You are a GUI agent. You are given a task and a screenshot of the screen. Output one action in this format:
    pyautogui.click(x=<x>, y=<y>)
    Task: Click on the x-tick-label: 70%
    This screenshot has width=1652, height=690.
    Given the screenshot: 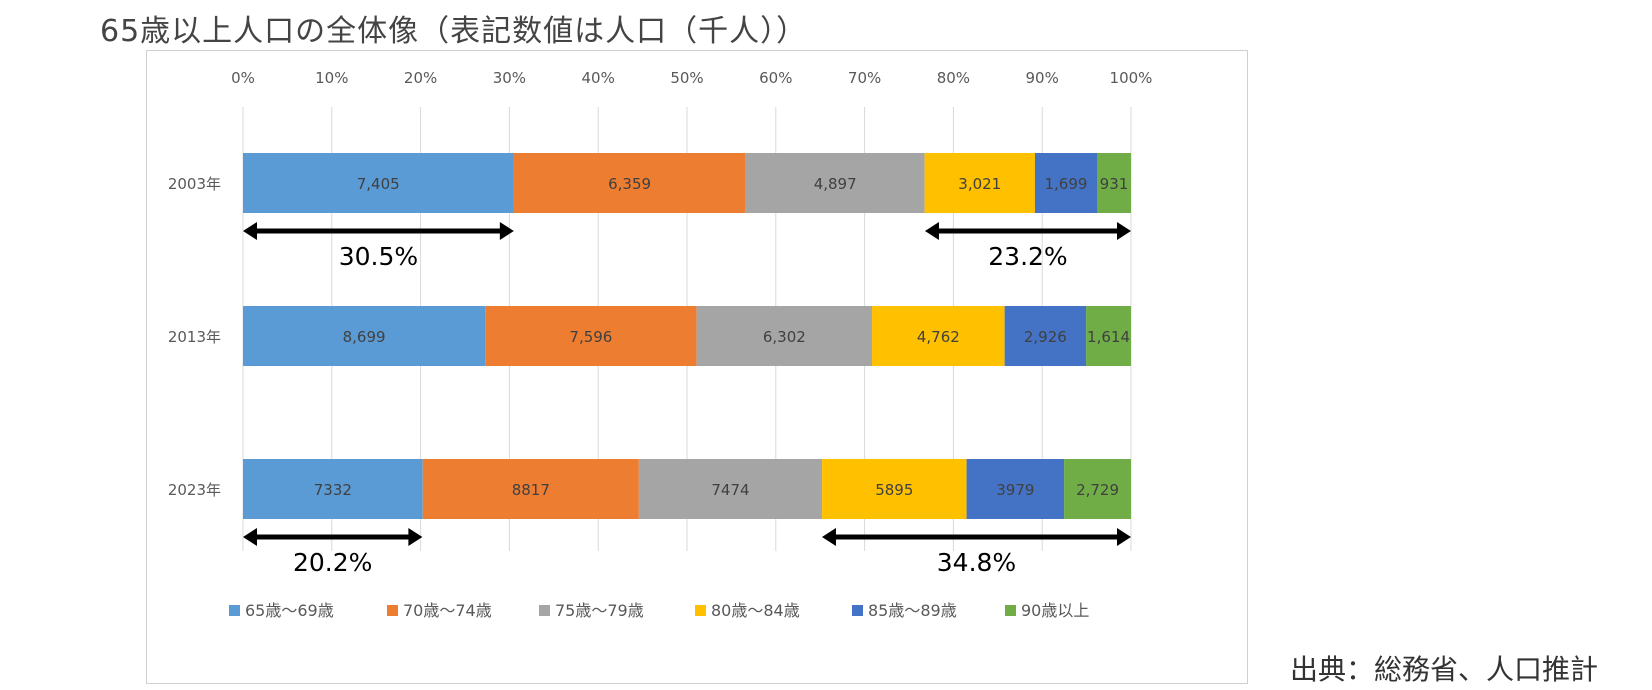 What is the action you would take?
    pyautogui.click(x=864, y=78)
    